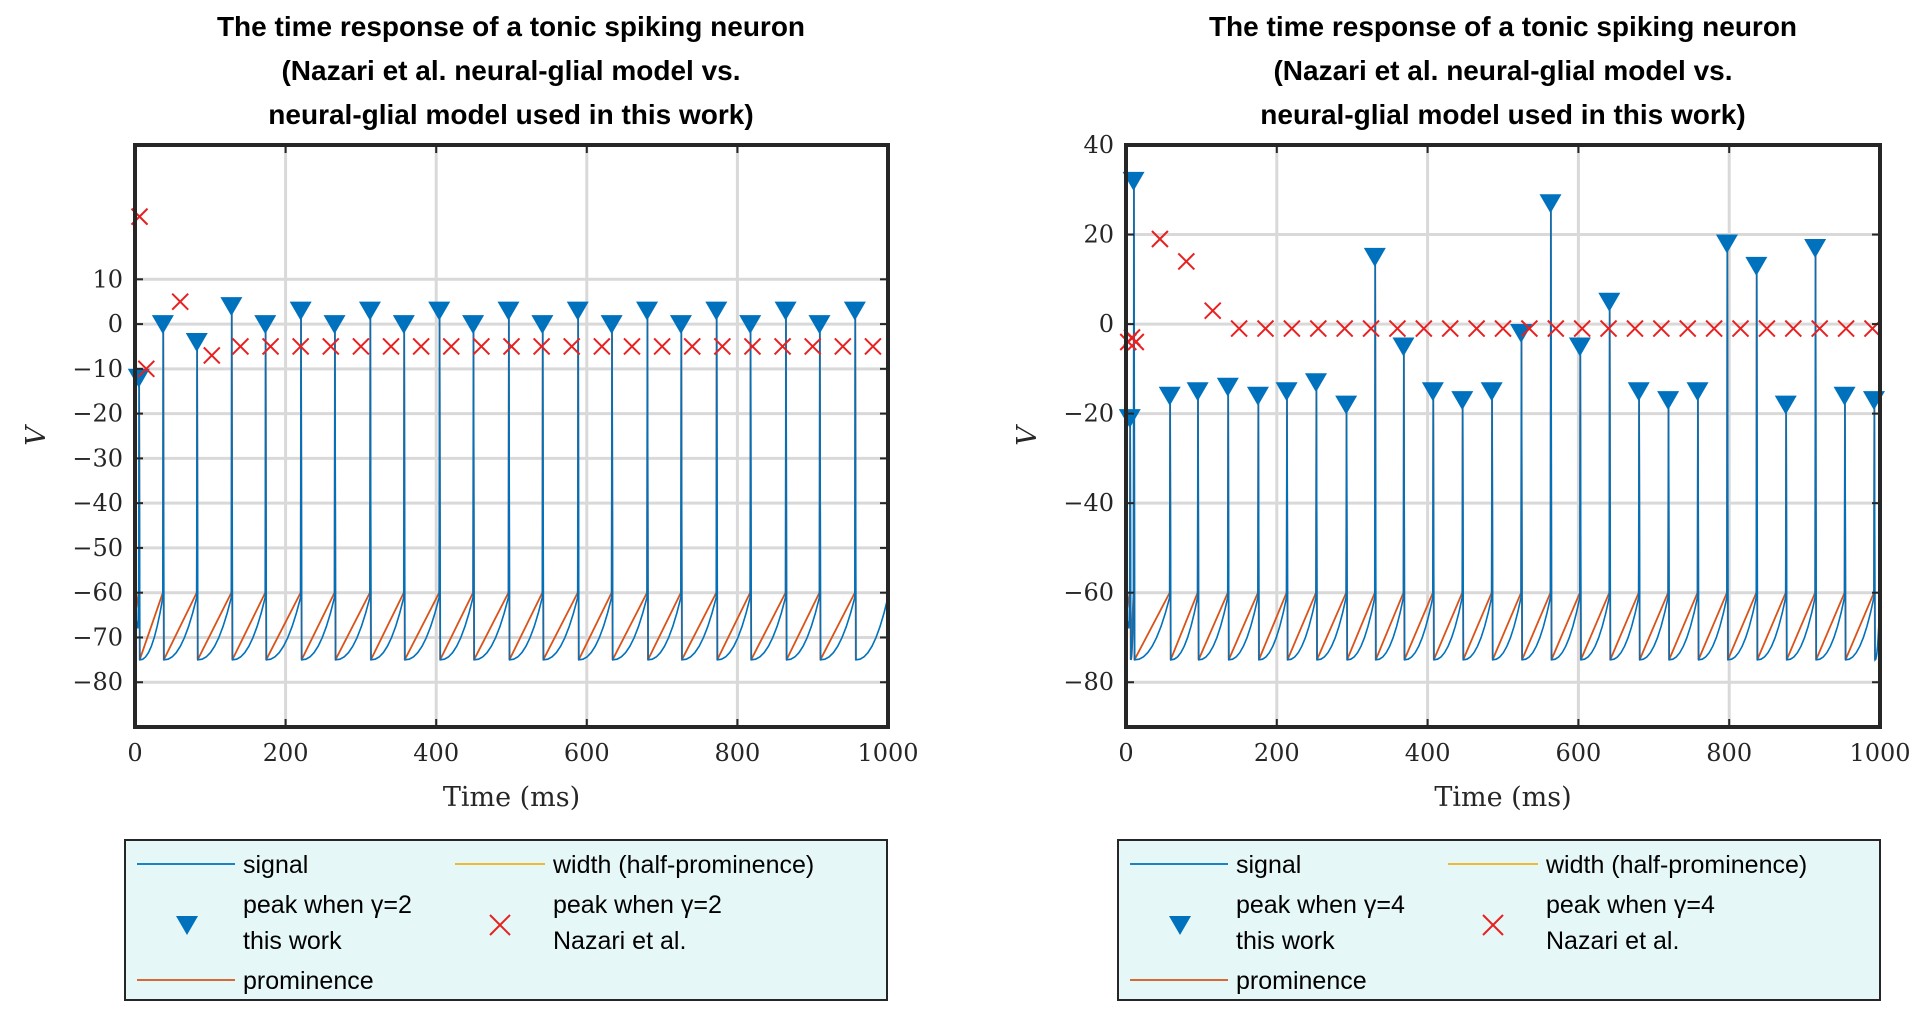  What do you see at coordinates (1098, 145) in the screenshot?
I see `y-tick-label: 40` at bounding box center [1098, 145].